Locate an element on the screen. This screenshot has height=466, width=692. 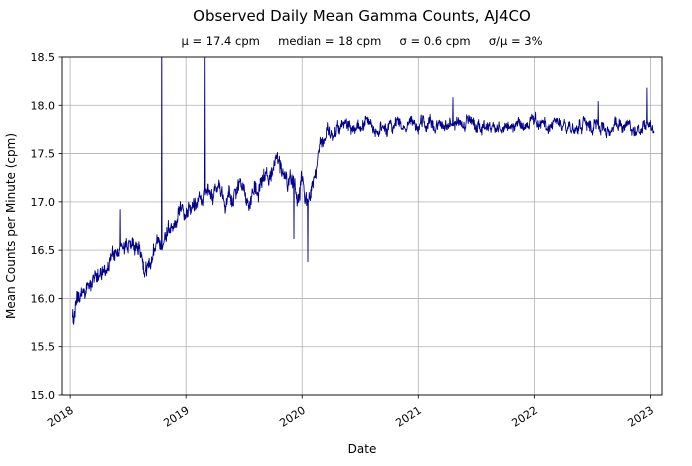
y-tick-label: 15.0 is located at coordinates (43, 395).